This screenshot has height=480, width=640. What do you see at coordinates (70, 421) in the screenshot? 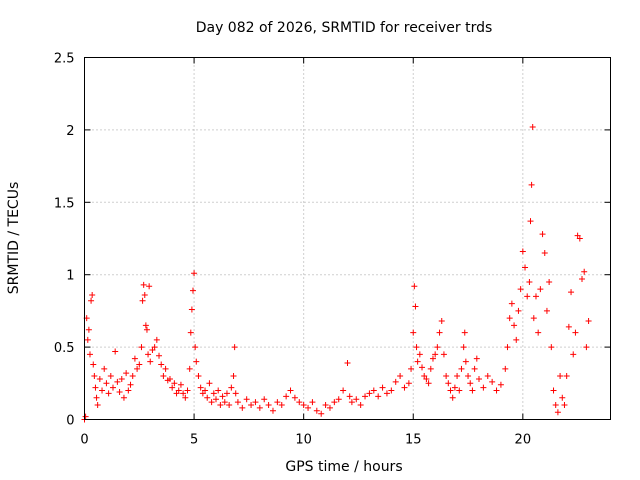
I see `y-tick-label: 0` at bounding box center [70, 421].